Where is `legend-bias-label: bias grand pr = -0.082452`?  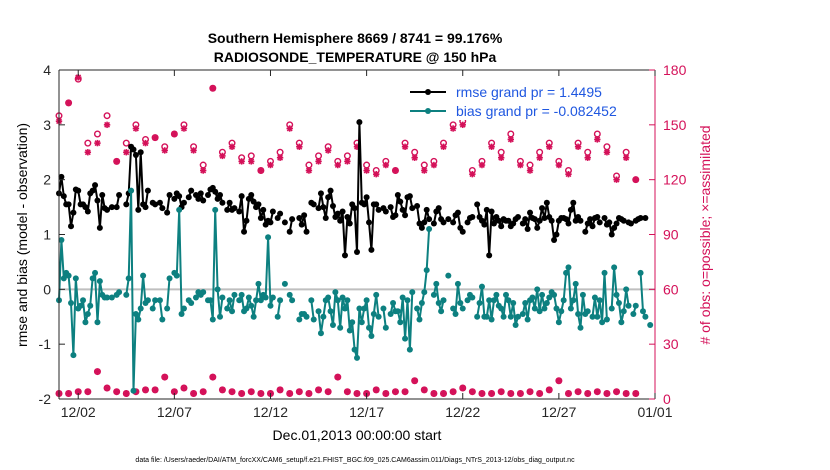 legend-bias-label: bias grand pr = -0.082452 is located at coordinates (536, 111).